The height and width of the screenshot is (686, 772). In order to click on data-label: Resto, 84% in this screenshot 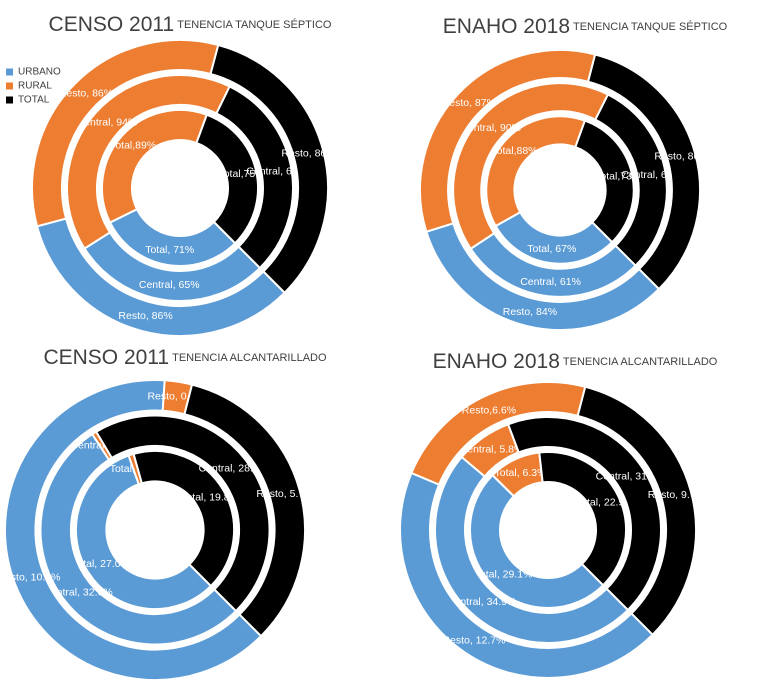, I will do `click(530, 312)`.